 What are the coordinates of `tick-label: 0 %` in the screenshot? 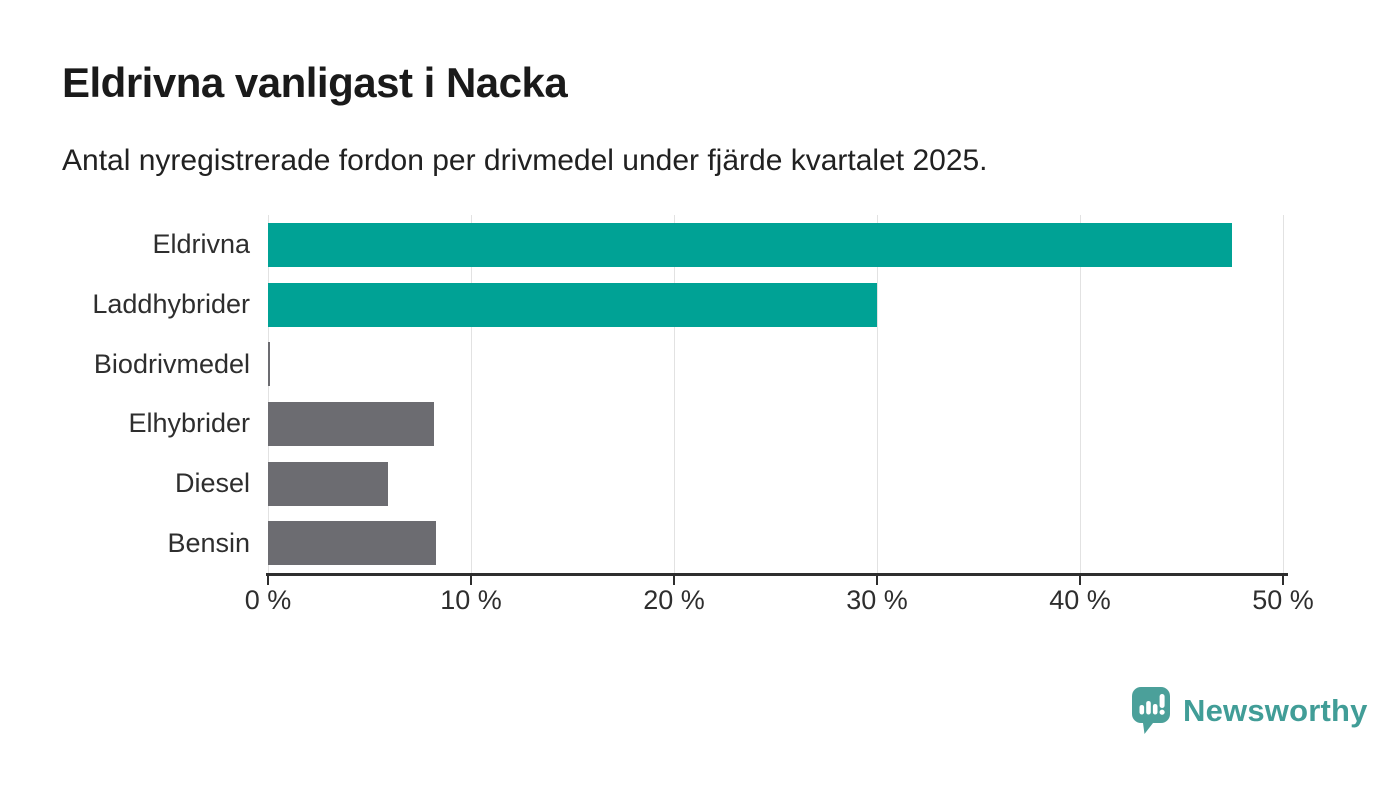 It's located at (268, 600).